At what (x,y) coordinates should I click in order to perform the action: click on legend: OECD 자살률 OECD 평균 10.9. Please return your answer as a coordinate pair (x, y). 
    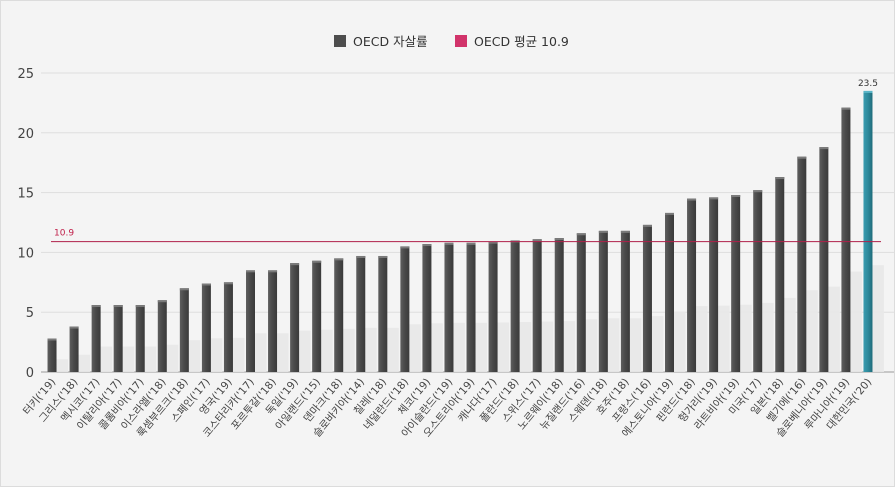
    Looking at the image, I should click on (451, 41).